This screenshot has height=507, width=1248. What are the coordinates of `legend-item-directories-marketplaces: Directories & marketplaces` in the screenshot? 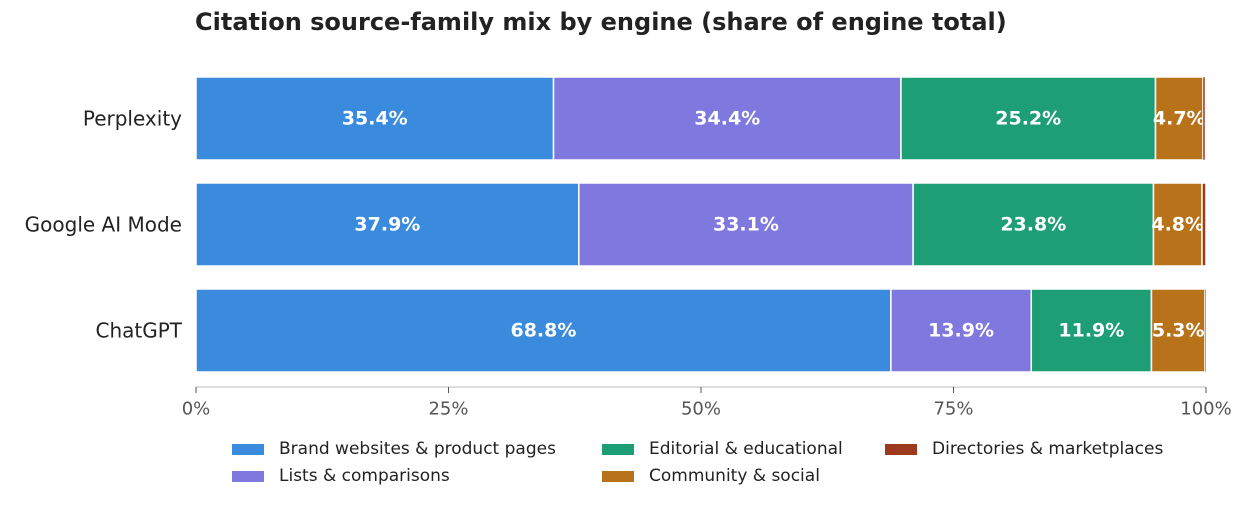 It's located at (1024, 449).